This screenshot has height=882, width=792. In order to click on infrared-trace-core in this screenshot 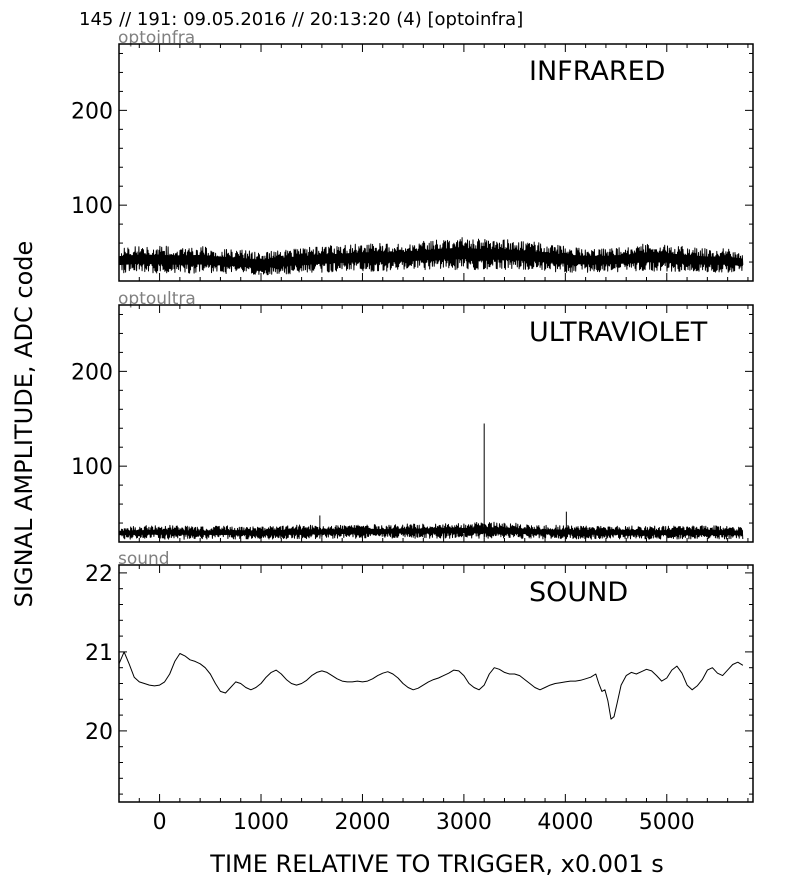, I will do `click(431, 257)`.